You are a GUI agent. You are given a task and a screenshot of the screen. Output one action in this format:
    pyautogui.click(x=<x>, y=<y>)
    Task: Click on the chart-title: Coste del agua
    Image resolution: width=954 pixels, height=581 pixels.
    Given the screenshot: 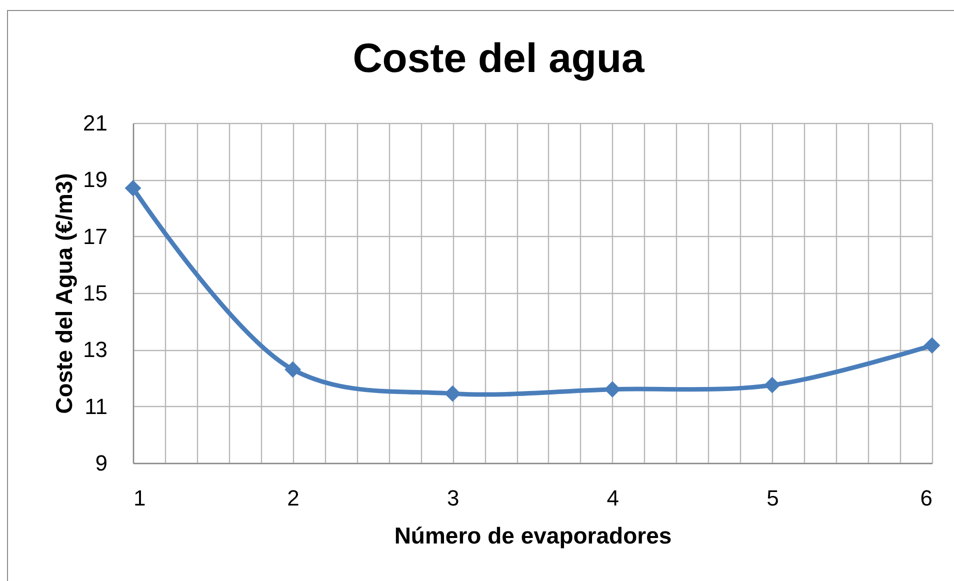 What is the action you would take?
    pyautogui.click(x=499, y=58)
    